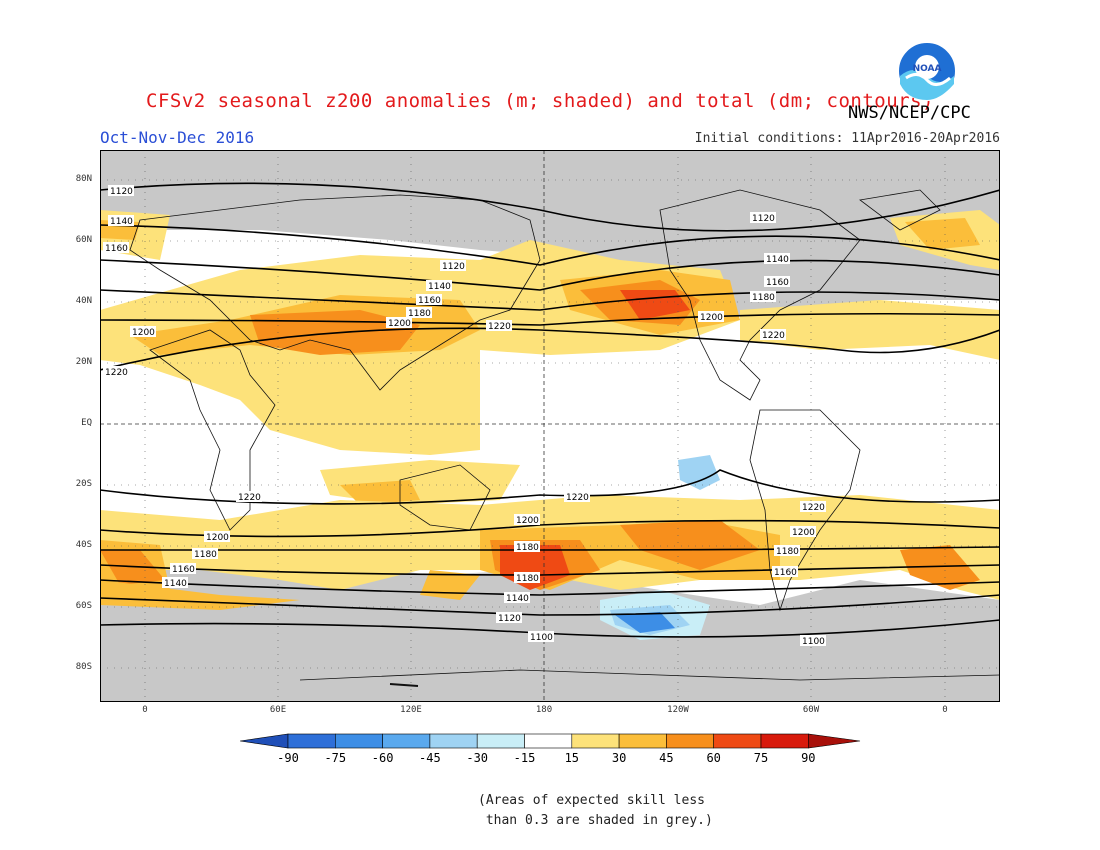  What do you see at coordinates (278, 710) in the screenshot?
I see `lon-label: 60E` at bounding box center [278, 710].